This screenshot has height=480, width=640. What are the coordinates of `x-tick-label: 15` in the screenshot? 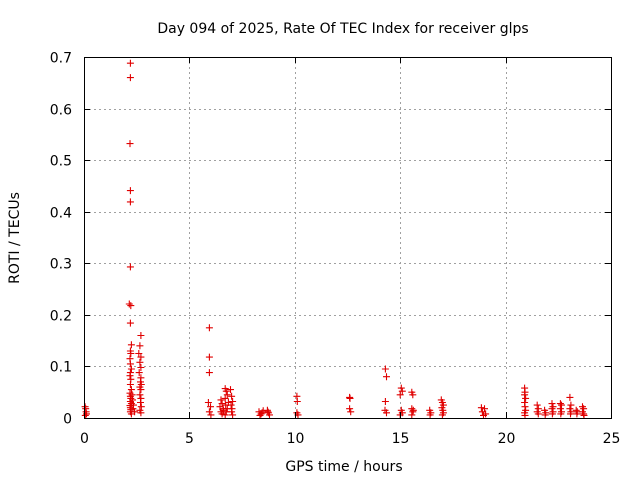 It's located at (401, 439).